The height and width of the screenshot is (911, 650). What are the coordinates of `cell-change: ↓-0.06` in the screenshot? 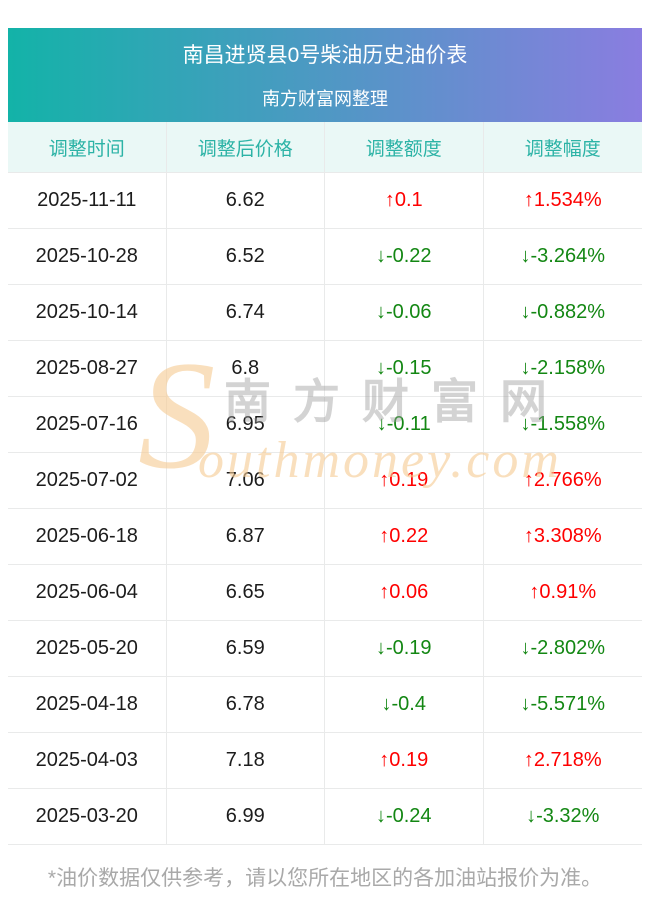 It's located at (404, 312).